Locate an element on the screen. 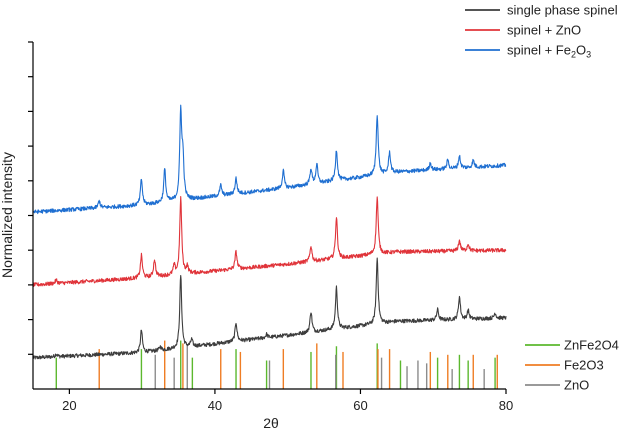  legend-label-part: O is located at coordinates (581, 50).